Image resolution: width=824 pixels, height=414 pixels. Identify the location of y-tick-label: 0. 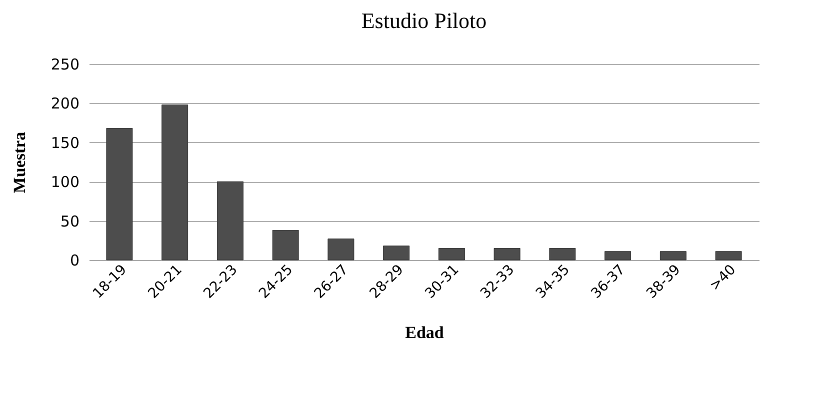
(75, 261).